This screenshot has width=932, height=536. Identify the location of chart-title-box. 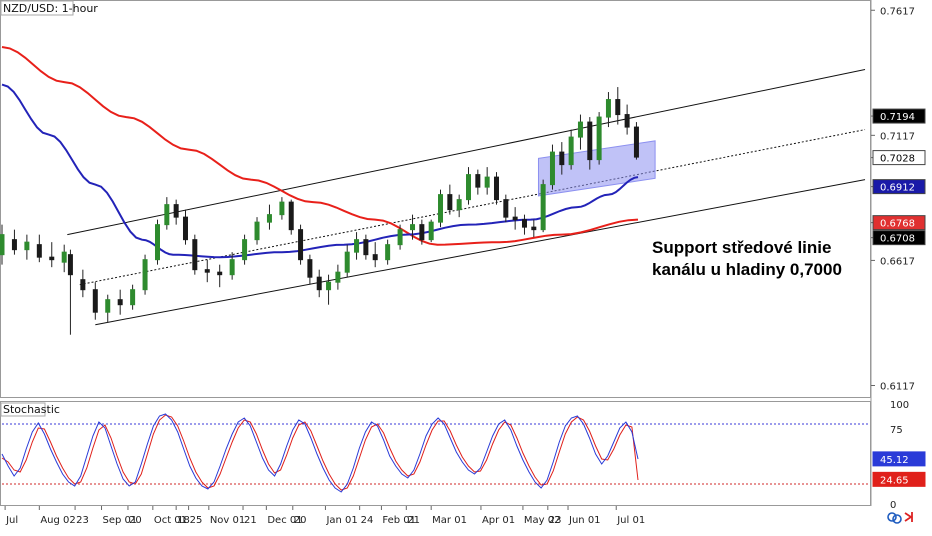
(37, 8).